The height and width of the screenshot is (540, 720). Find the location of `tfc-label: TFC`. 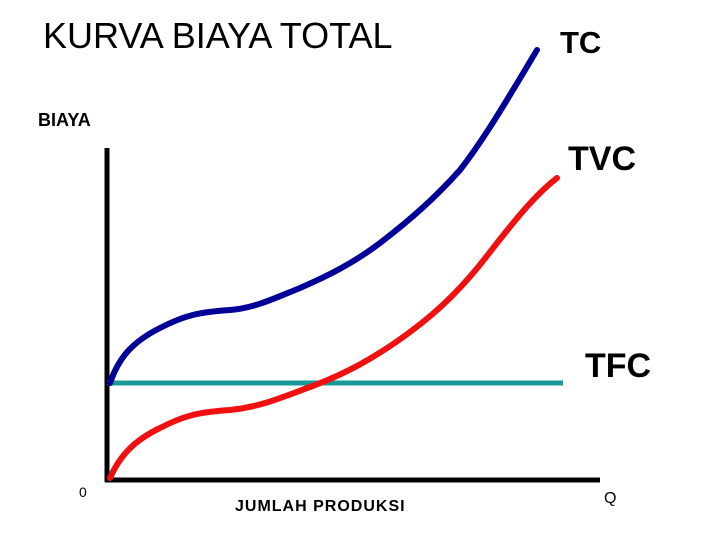

tfc-label: TFC is located at coordinates (618, 366).